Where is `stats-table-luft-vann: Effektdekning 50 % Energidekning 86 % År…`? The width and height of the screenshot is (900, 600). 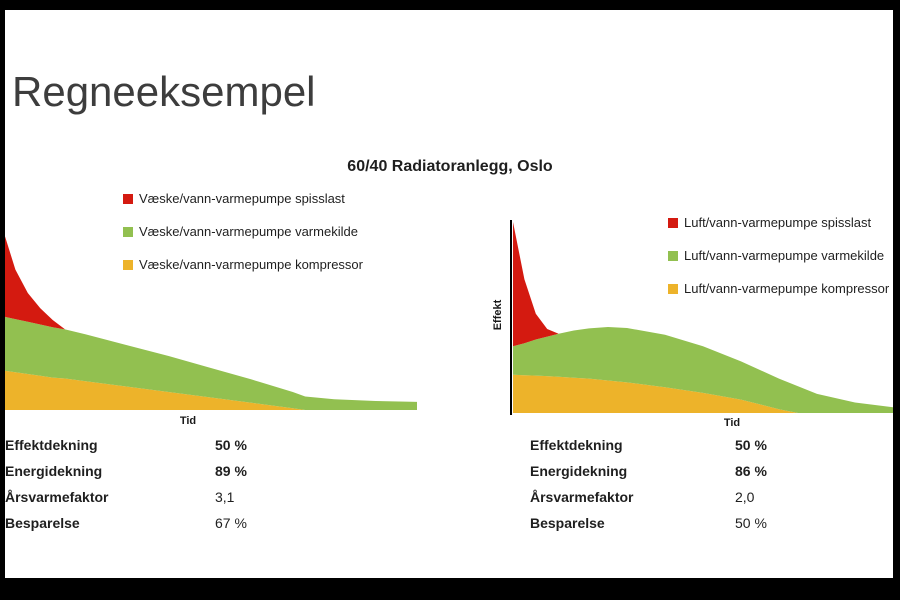
stats-table-luft-vann: Effektdekning 50 % Energidekning 86 % År… is located at coordinates (648, 484).